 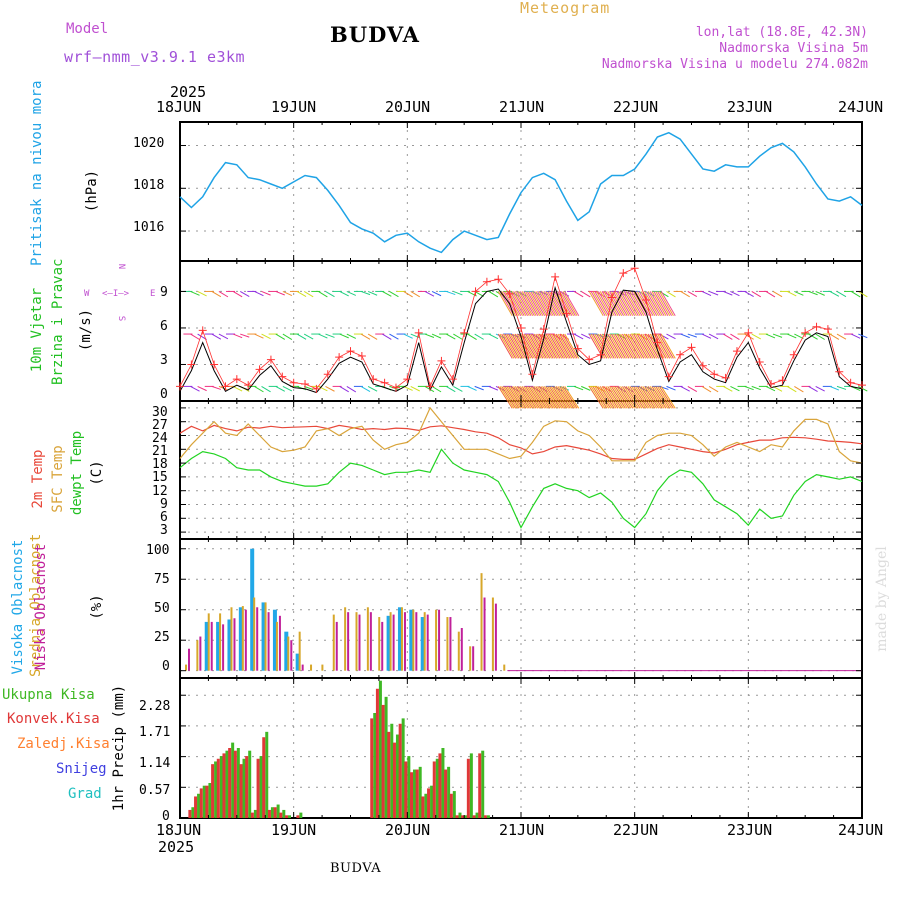 What do you see at coordinates (521, 488) in the screenshot?
I see `temp-dewpt-line` at bounding box center [521, 488].